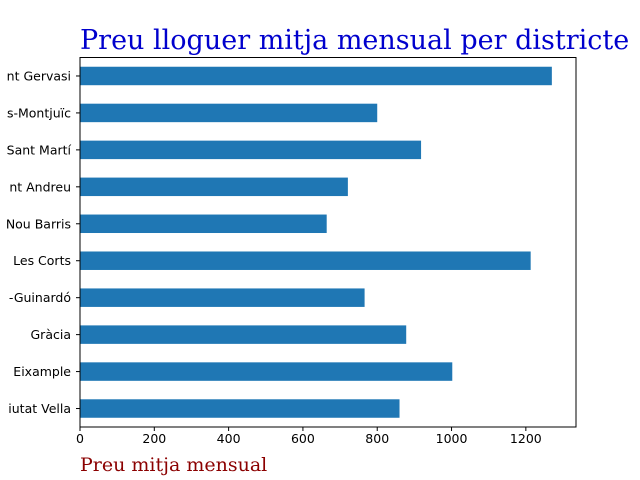  What do you see at coordinates (38, 223) in the screenshot?
I see `y-tick-label: Nou Barris` at bounding box center [38, 223].